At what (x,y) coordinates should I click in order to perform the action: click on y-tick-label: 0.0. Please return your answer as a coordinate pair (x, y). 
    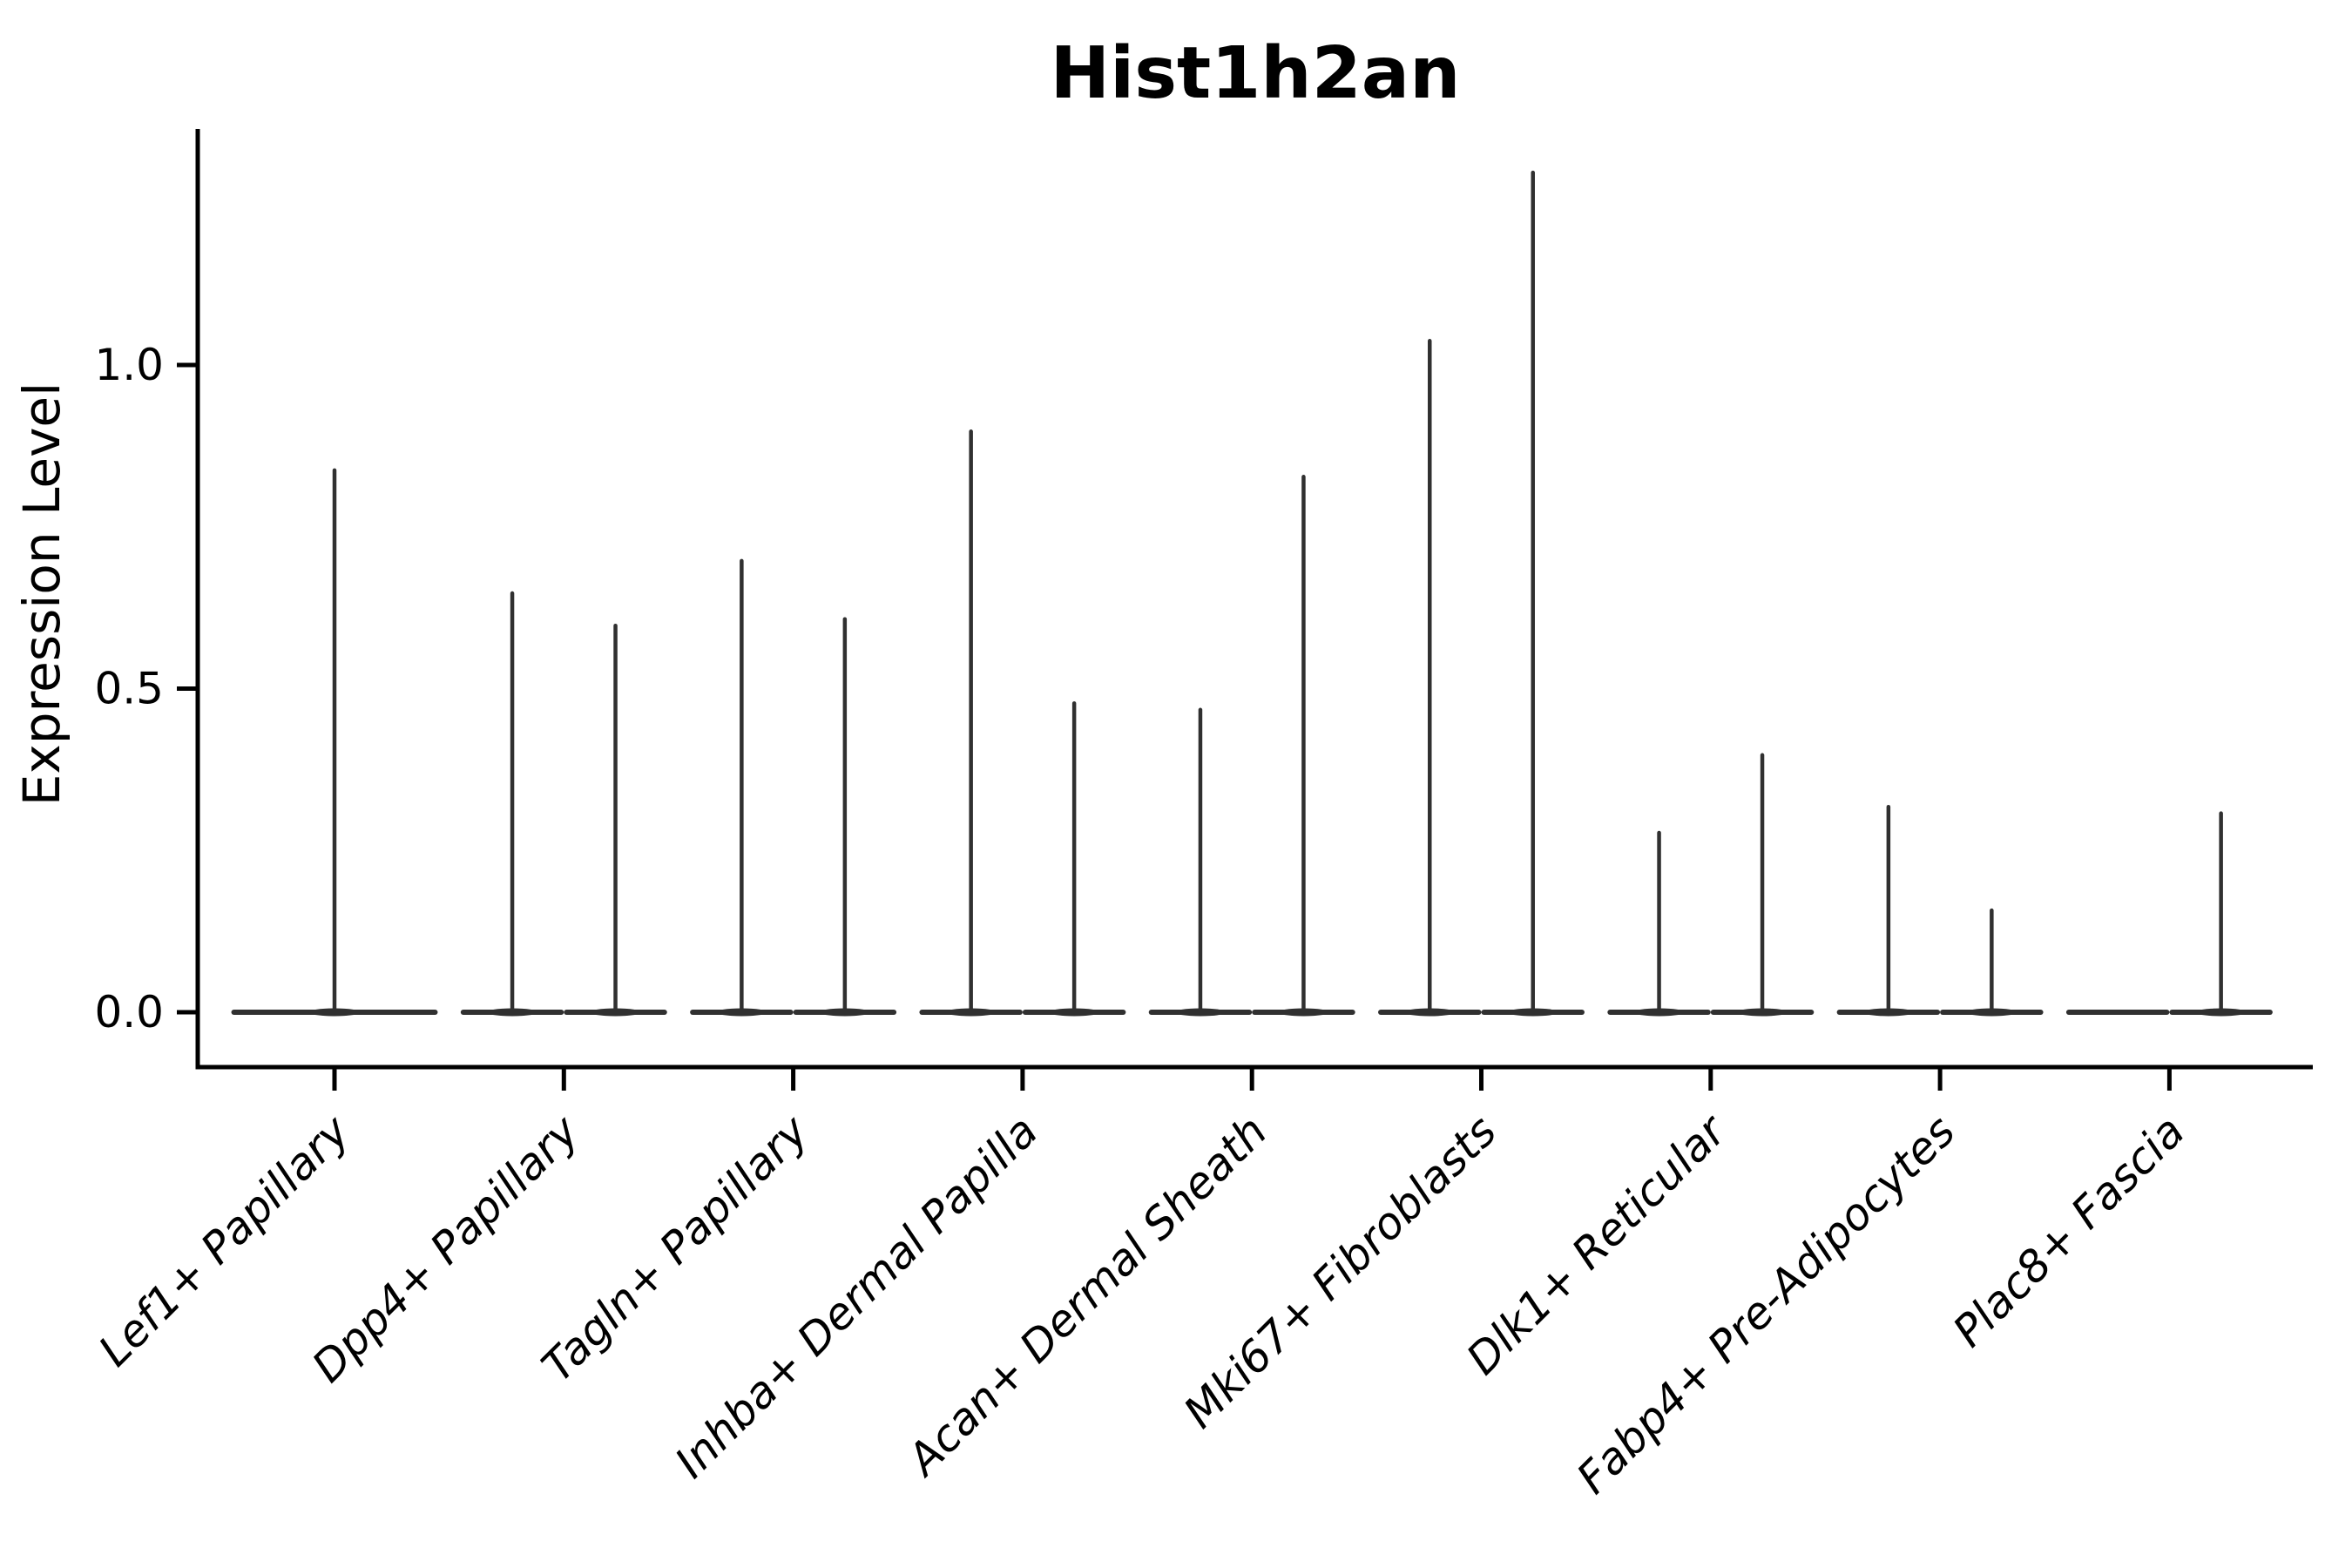
    Looking at the image, I should click on (129, 1012).